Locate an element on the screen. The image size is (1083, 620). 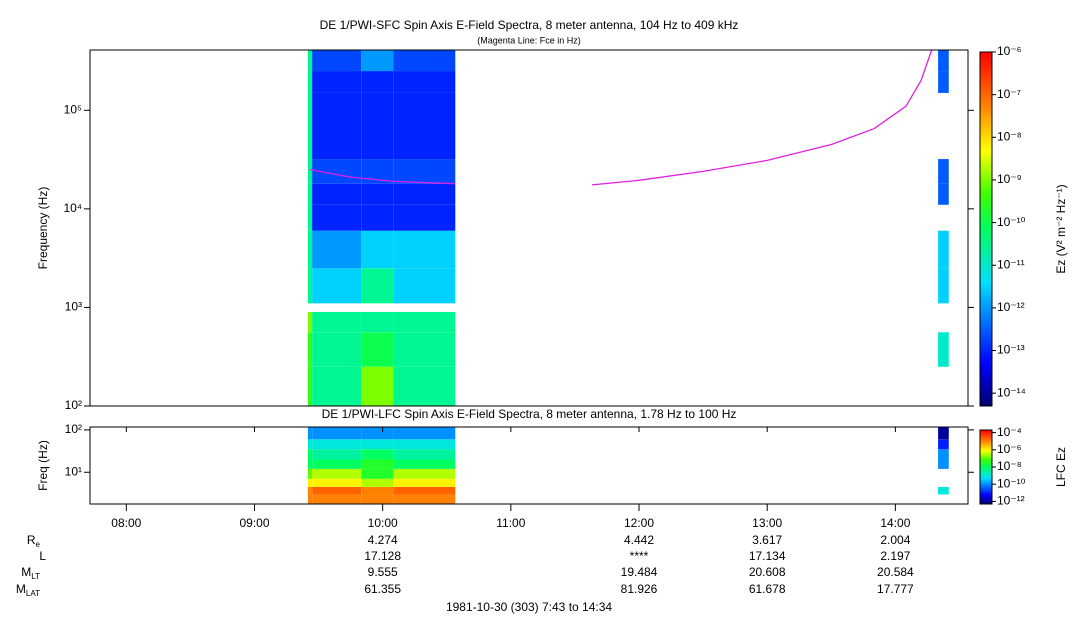
ephemeris-label: L is located at coordinates (42, 556).